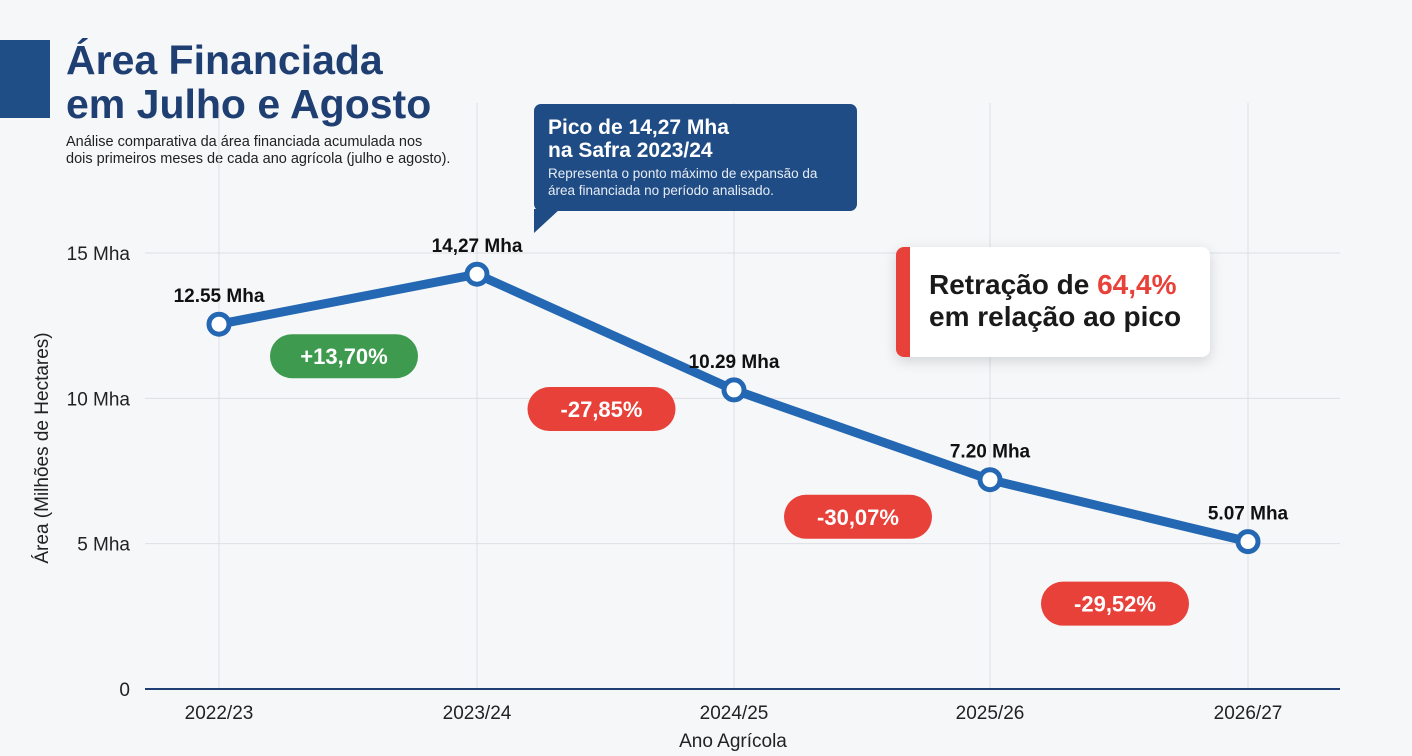  What do you see at coordinates (219, 296) in the screenshot?
I see `data-label: 12.55 Mha` at bounding box center [219, 296].